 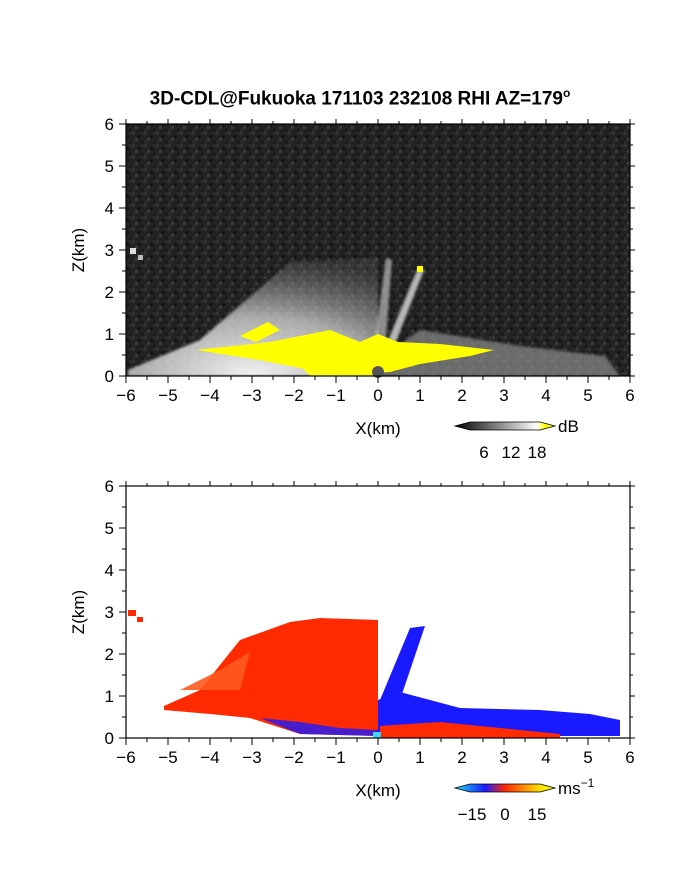 What do you see at coordinates (470, 730) in the screenshot?
I see `velocity-positive-ground` at bounding box center [470, 730].